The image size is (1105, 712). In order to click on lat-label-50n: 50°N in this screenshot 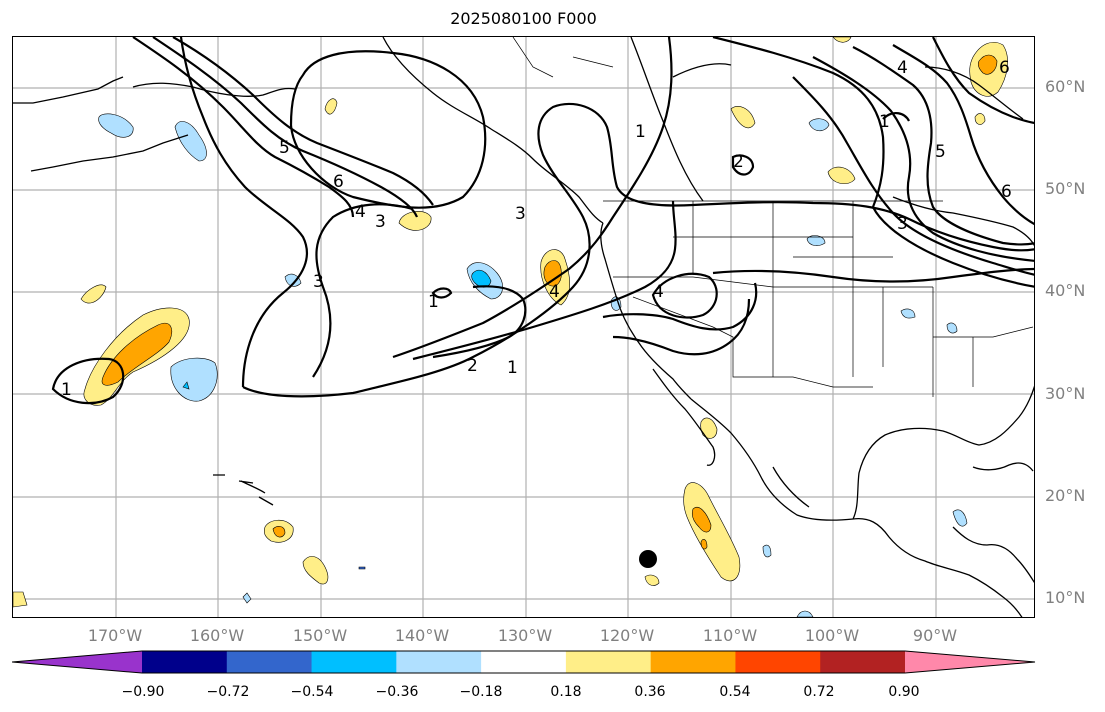, I will do `click(1065, 188)`.